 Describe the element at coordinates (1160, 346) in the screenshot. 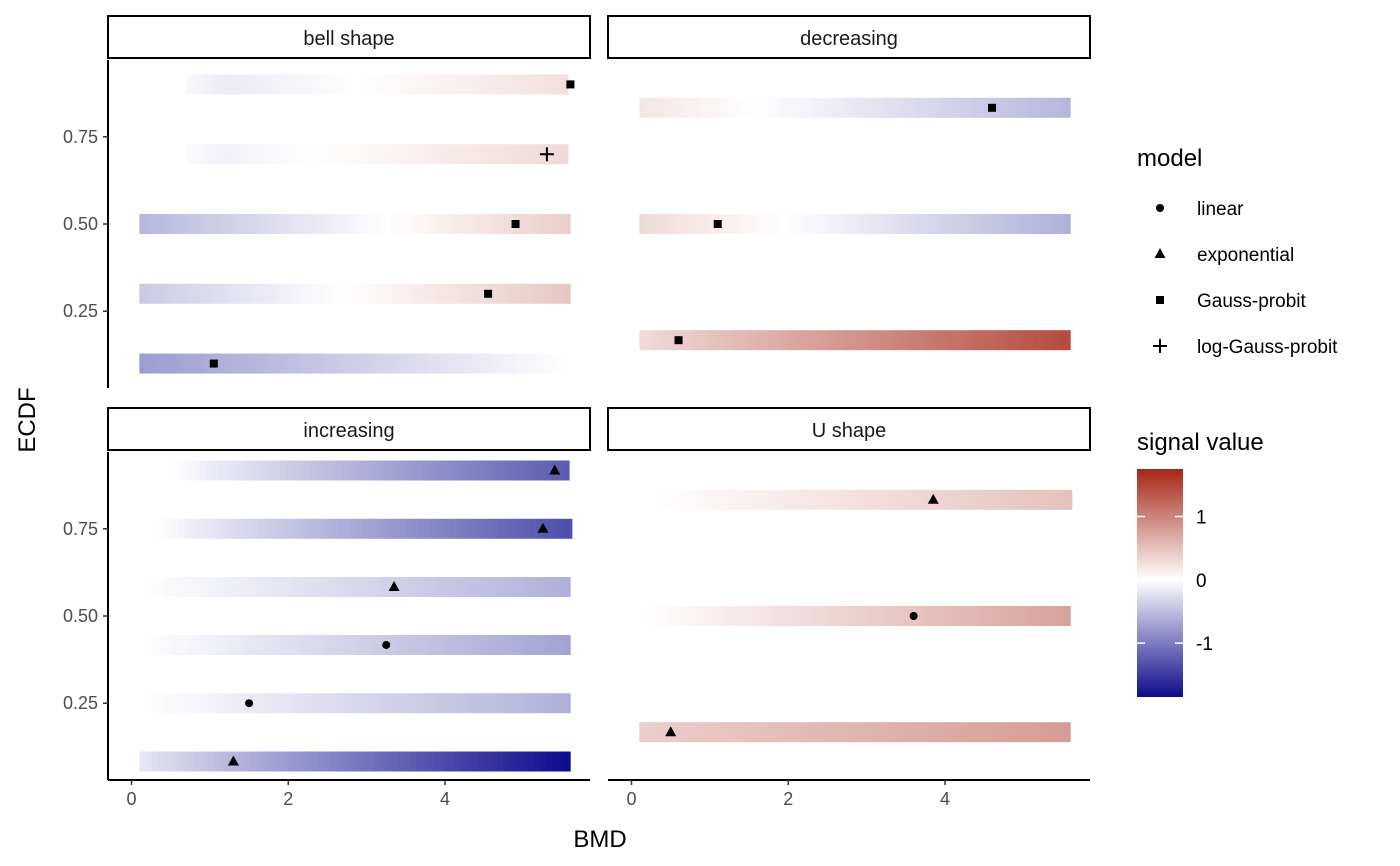

I see `plus-icon` at that location.